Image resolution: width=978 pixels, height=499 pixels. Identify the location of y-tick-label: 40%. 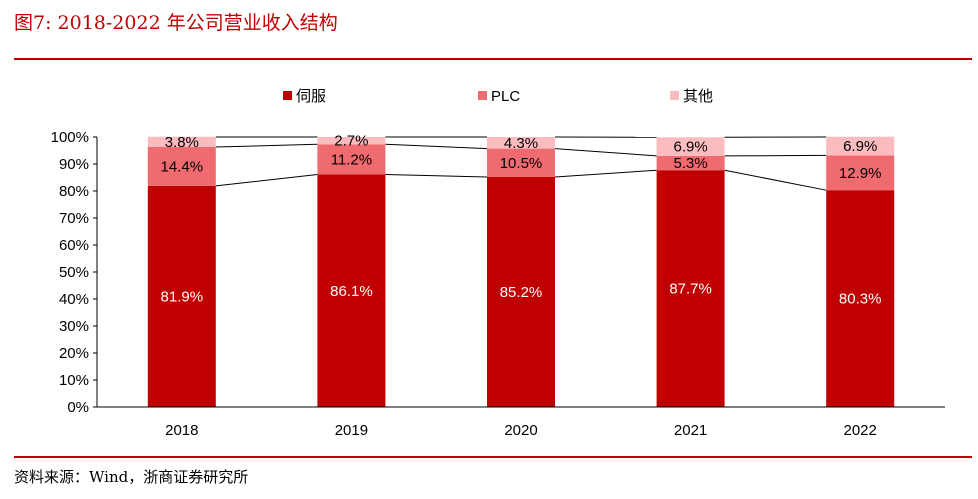
(74, 299).